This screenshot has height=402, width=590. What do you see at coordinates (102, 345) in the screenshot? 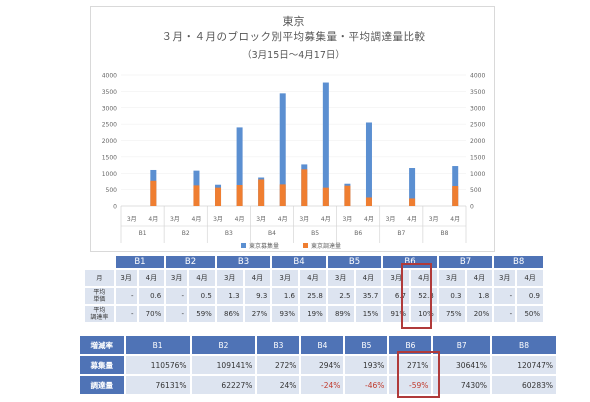
I see `rate-header-label: 増減率` at bounding box center [102, 345].